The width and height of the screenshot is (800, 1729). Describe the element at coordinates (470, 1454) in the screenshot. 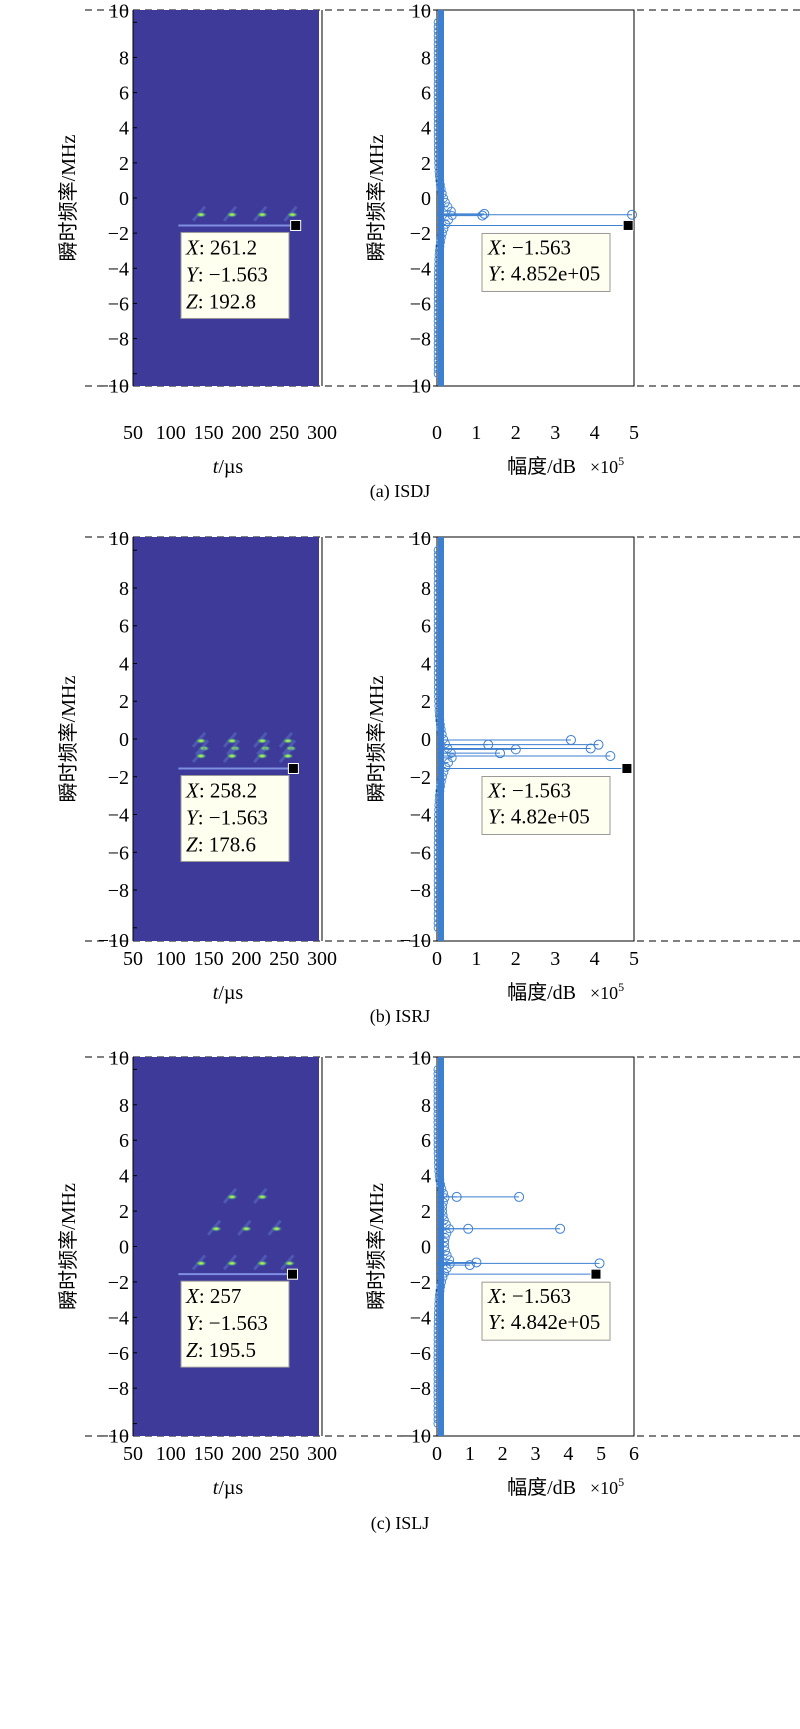

I see `x-tick-label: 1` at that location.